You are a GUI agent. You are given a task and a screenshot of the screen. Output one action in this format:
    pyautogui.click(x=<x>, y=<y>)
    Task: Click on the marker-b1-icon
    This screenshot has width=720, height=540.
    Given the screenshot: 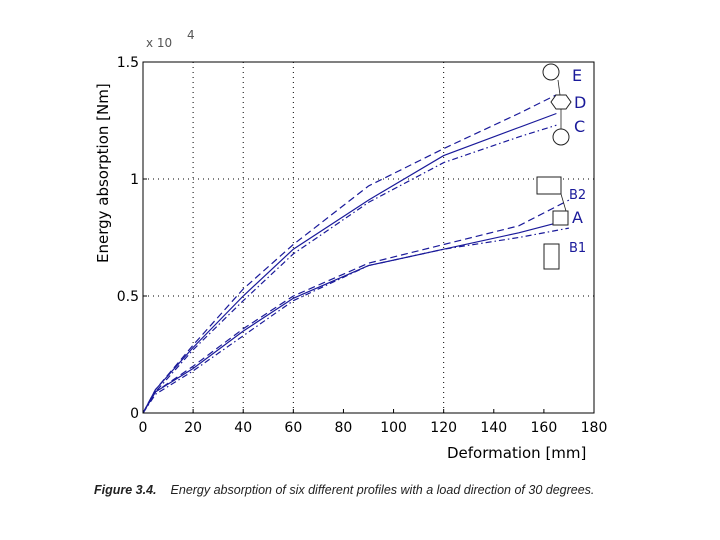 What is the action you would take?
    pyautogui.click(x=551, y=256)
    